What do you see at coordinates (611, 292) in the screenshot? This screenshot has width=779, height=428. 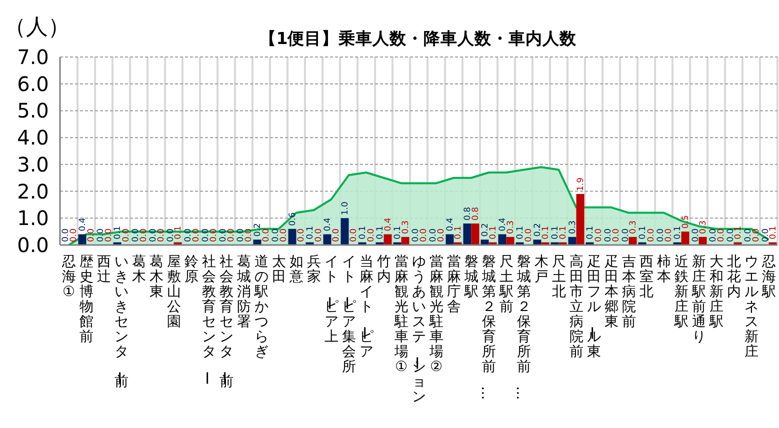 I see `x-tick-label: 疋田本郷東` at bounding box center [611, 292].